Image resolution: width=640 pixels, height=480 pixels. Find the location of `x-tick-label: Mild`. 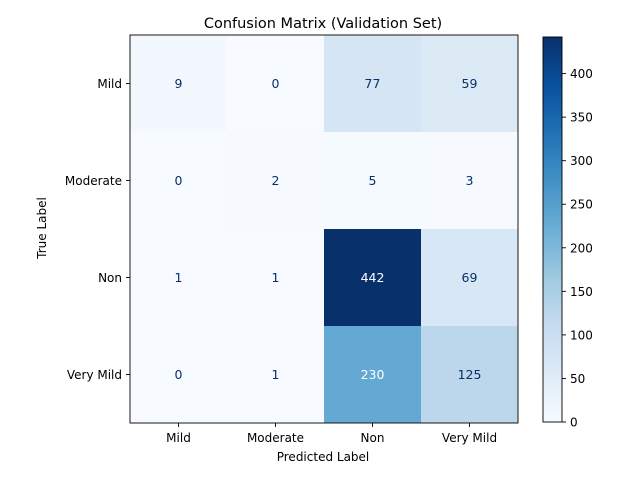

x-tick-label: Mild is located at coordinates (178, 438).